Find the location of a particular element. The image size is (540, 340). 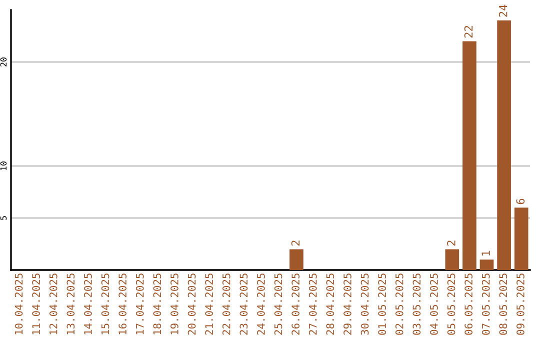

data-label: 6 is located at coordinates (520, 201).